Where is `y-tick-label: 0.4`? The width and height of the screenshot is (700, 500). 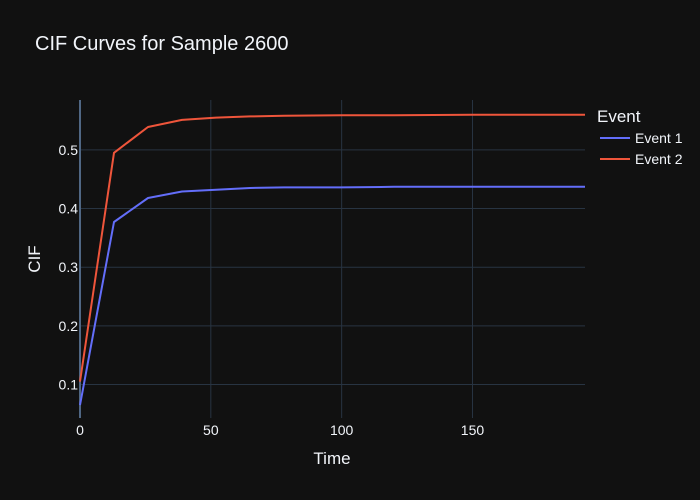 y-tick-label: 0.4 is located at coordinates (69, 209).